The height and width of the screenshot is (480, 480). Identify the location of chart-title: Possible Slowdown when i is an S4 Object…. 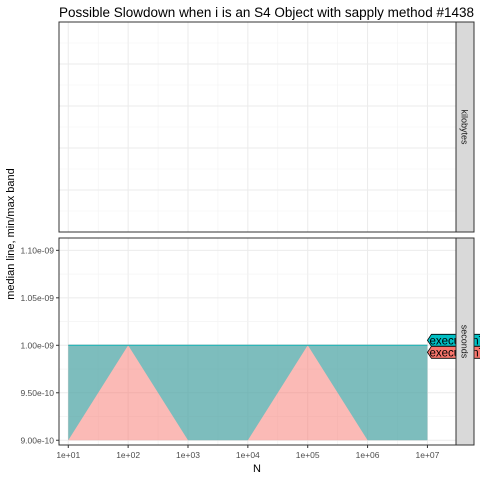
(266, 12).